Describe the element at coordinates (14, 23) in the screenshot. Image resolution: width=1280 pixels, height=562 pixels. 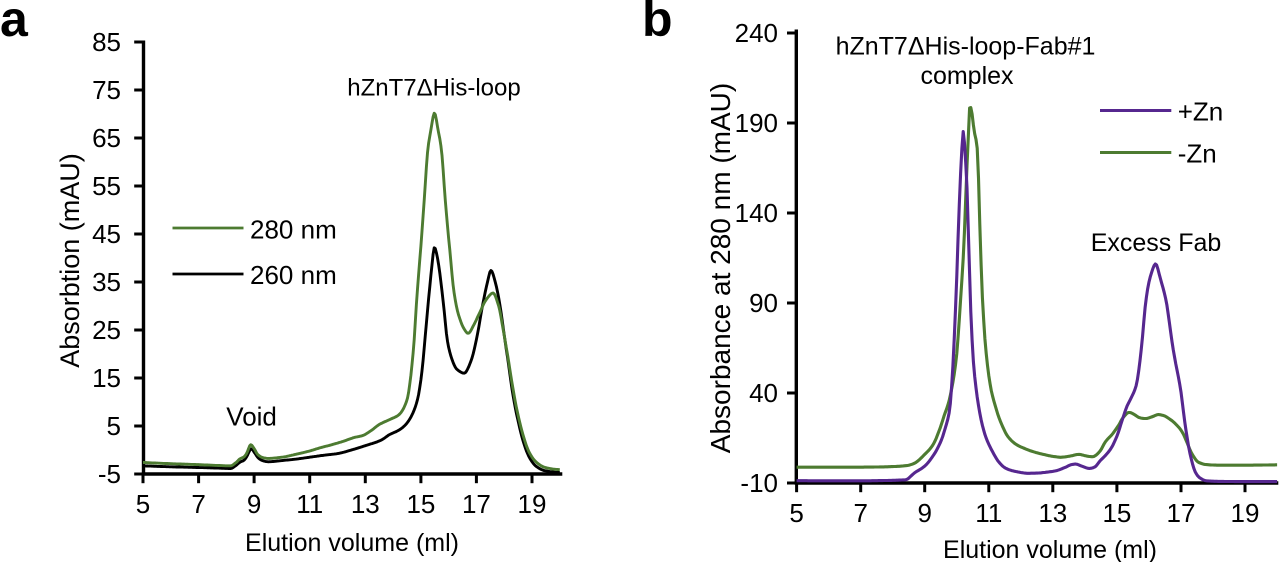
I see `svg-text: a` at that location.